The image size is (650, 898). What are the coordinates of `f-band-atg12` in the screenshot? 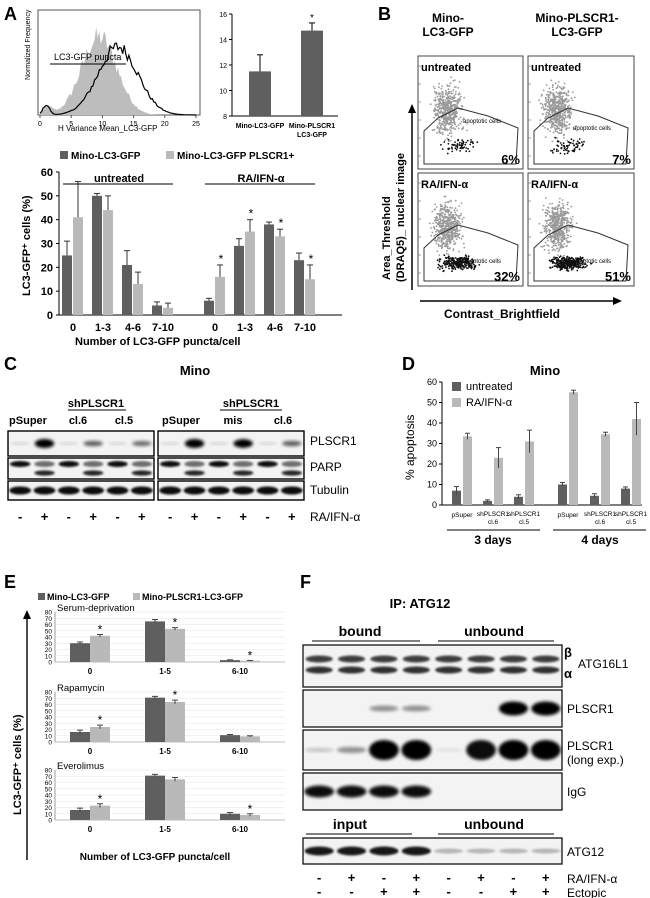 It's located at (319, 851).